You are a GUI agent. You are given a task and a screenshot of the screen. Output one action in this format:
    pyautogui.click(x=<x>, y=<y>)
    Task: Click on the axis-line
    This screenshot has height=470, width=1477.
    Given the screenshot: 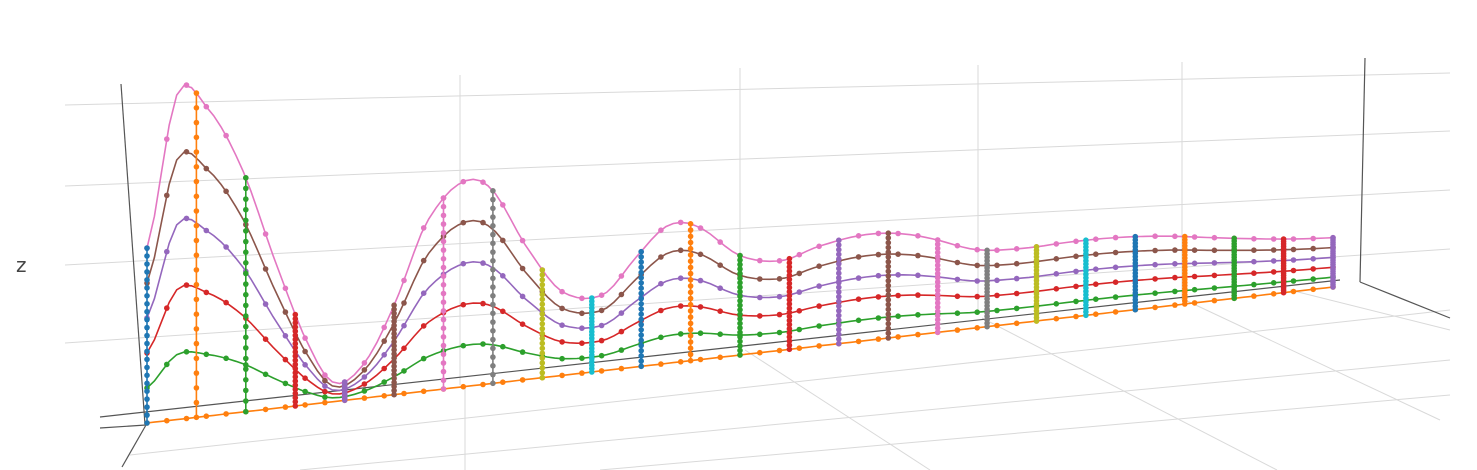 What is the action you would take?
    pyautogui.click(x=1362, y=170)
    